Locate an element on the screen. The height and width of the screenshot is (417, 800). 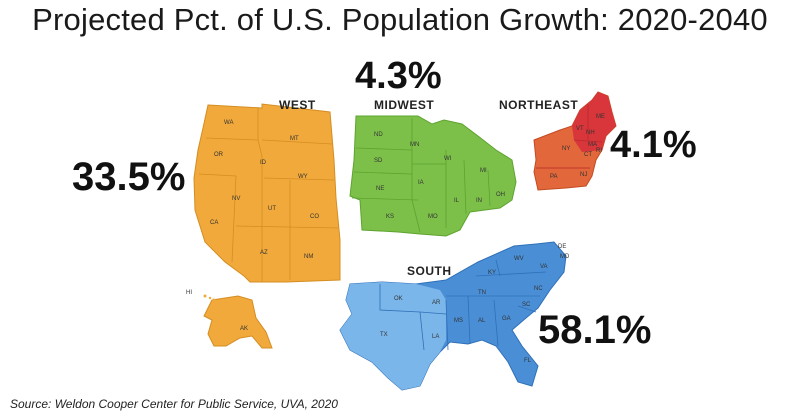
west-region is located at coordinates (267, 226).